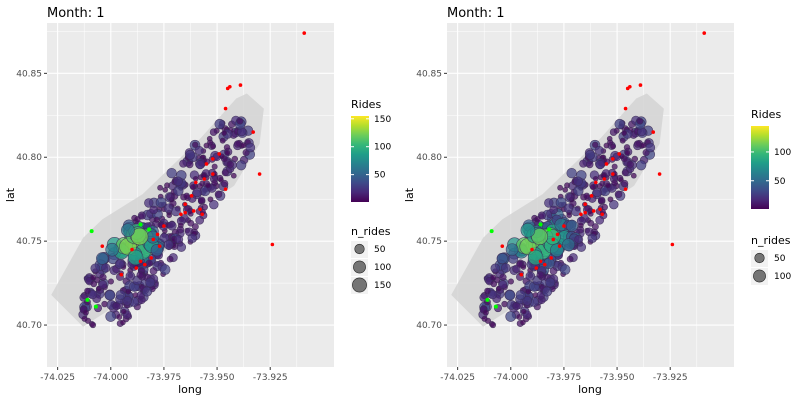 The width and height of the screenshot is (800, 400). What do you see at coordinates (360, 159) in the screenshot?
I see `chart-1-colorbar` at bounding box center [360, 159].